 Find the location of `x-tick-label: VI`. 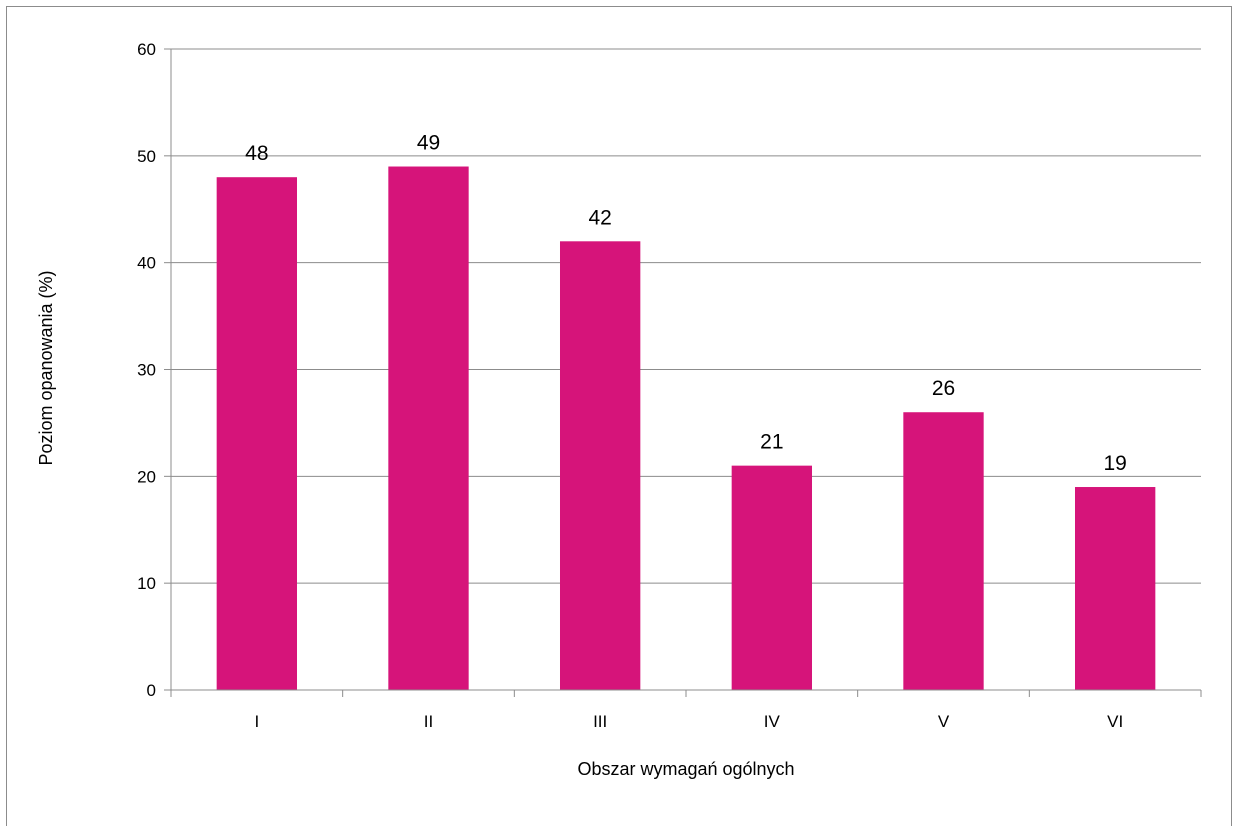

x-tick-label: VI is located at coordinates (1115, 721).